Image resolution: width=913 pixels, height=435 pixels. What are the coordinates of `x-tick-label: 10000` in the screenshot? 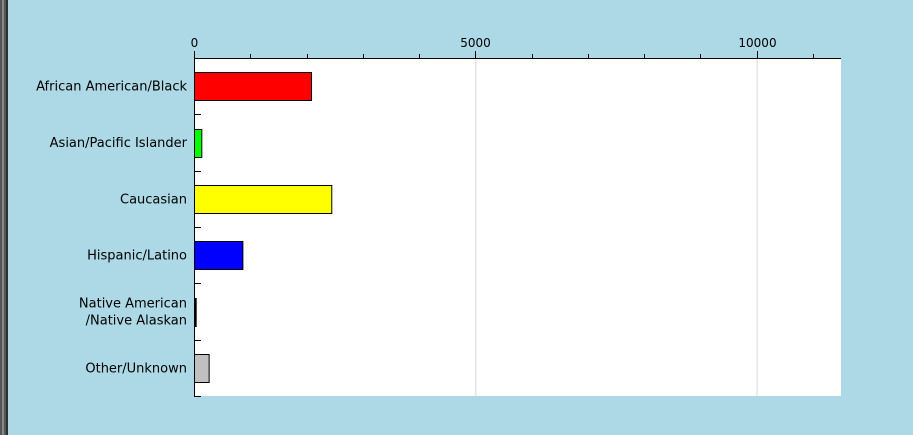 It's located at (757, 43).